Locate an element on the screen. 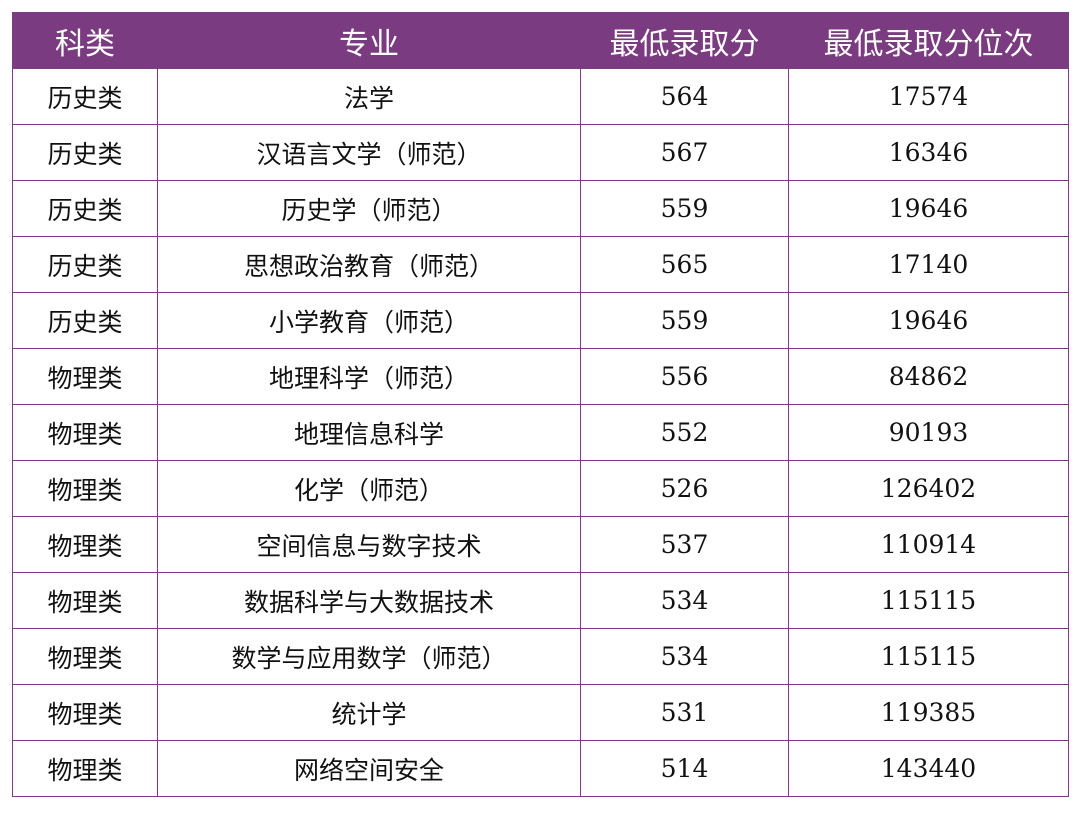 The width and height of the screenshot is (1080, 815). table-cell: 网络空间安全 is located at coordinates (369, 768).